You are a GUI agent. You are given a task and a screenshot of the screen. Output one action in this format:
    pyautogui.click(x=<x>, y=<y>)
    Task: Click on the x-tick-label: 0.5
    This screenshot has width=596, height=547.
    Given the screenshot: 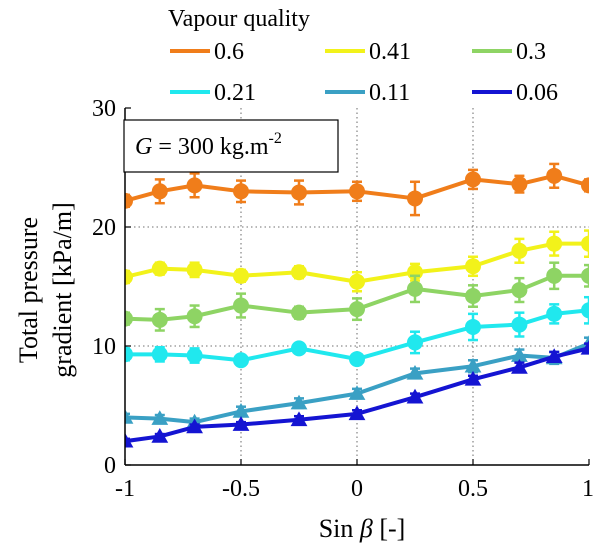 What is the action you would take?
    pyautogui.click(x=473, y=489)
    